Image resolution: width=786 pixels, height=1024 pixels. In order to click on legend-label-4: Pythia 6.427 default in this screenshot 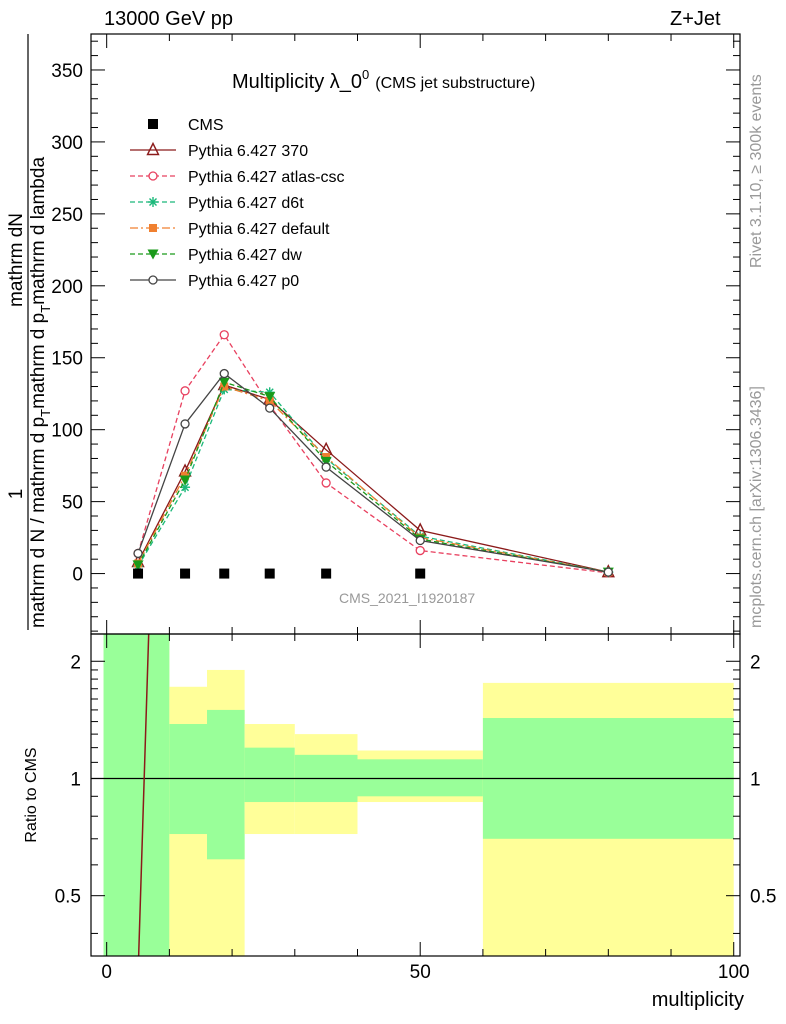, I will do `click(259, 229)`.